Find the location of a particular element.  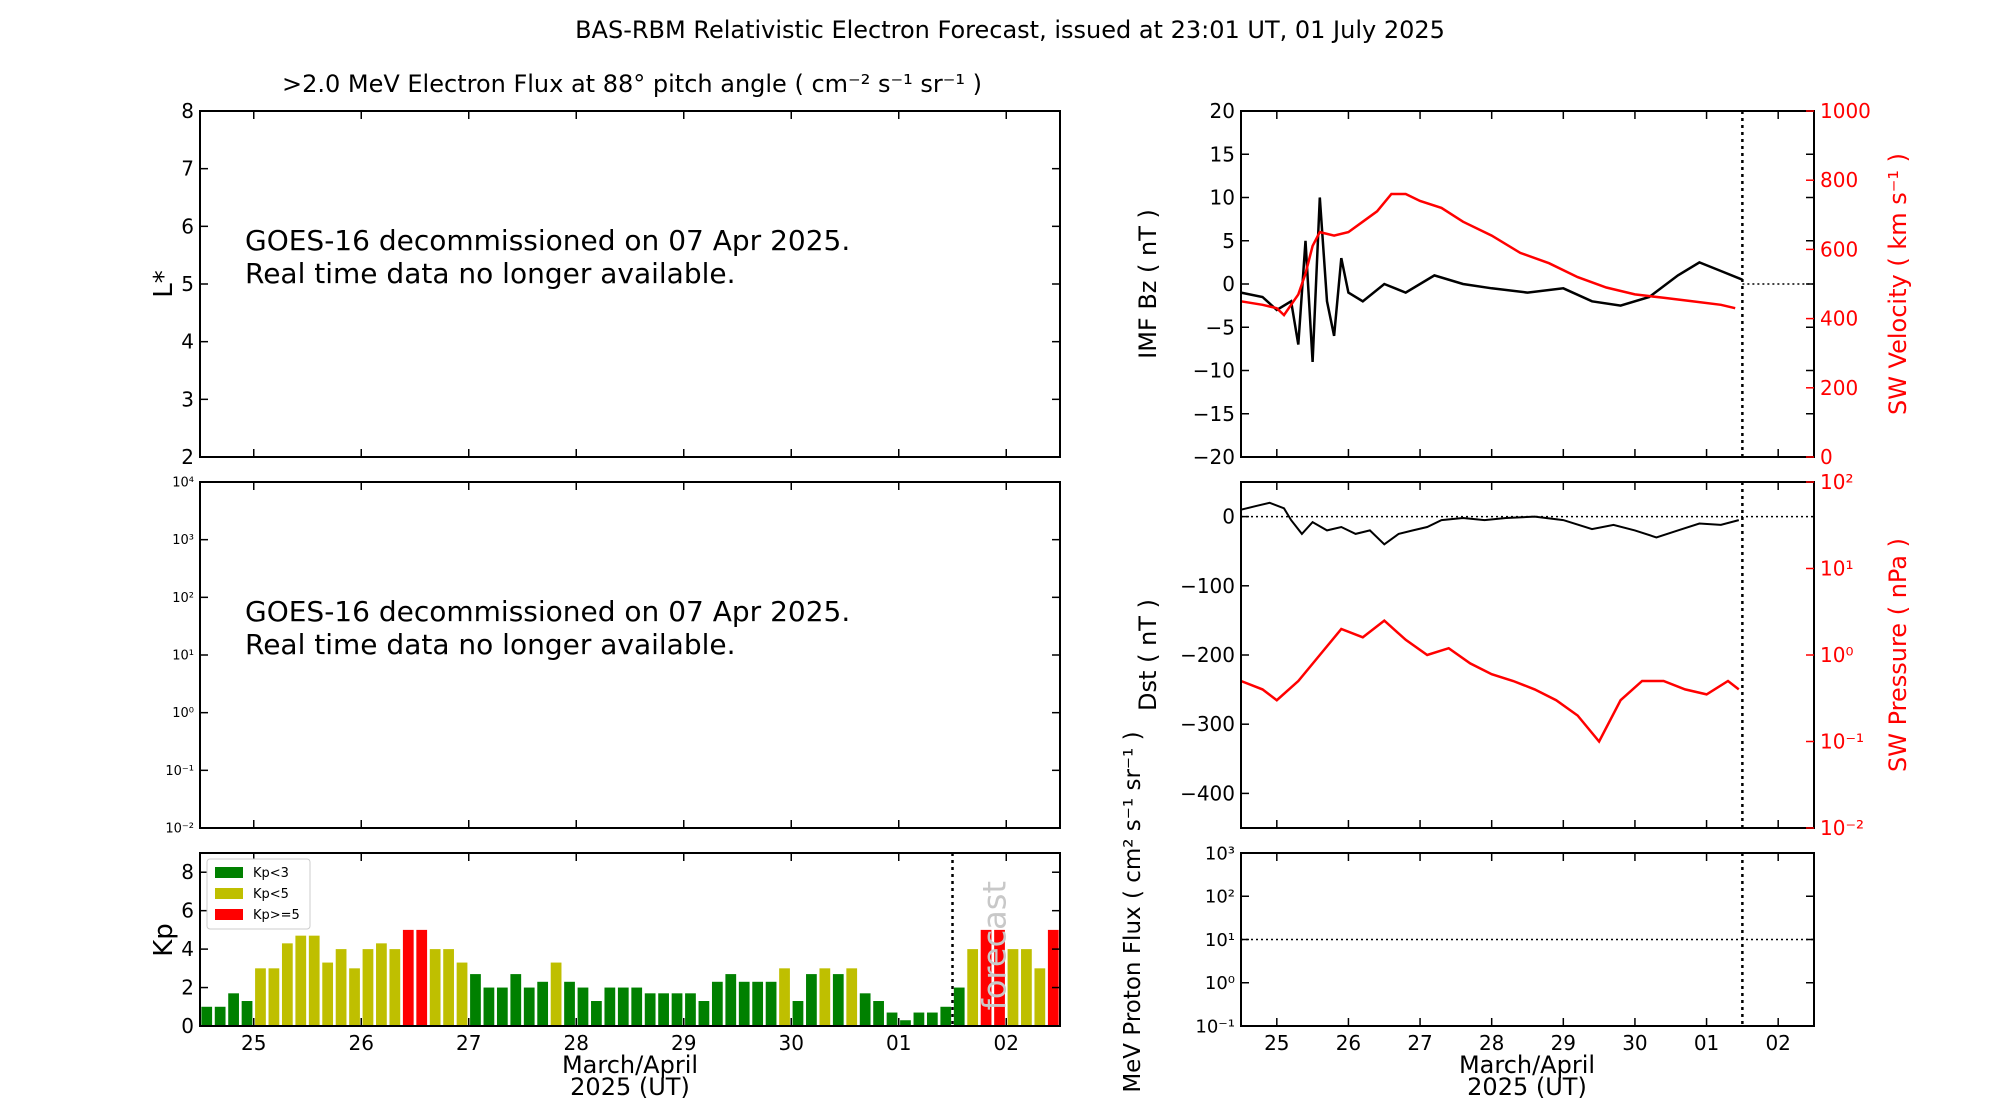

goes-notice-line1: GOES-16 decommissioned on 07 Apr 2025. is located at coordinates (547, 611).